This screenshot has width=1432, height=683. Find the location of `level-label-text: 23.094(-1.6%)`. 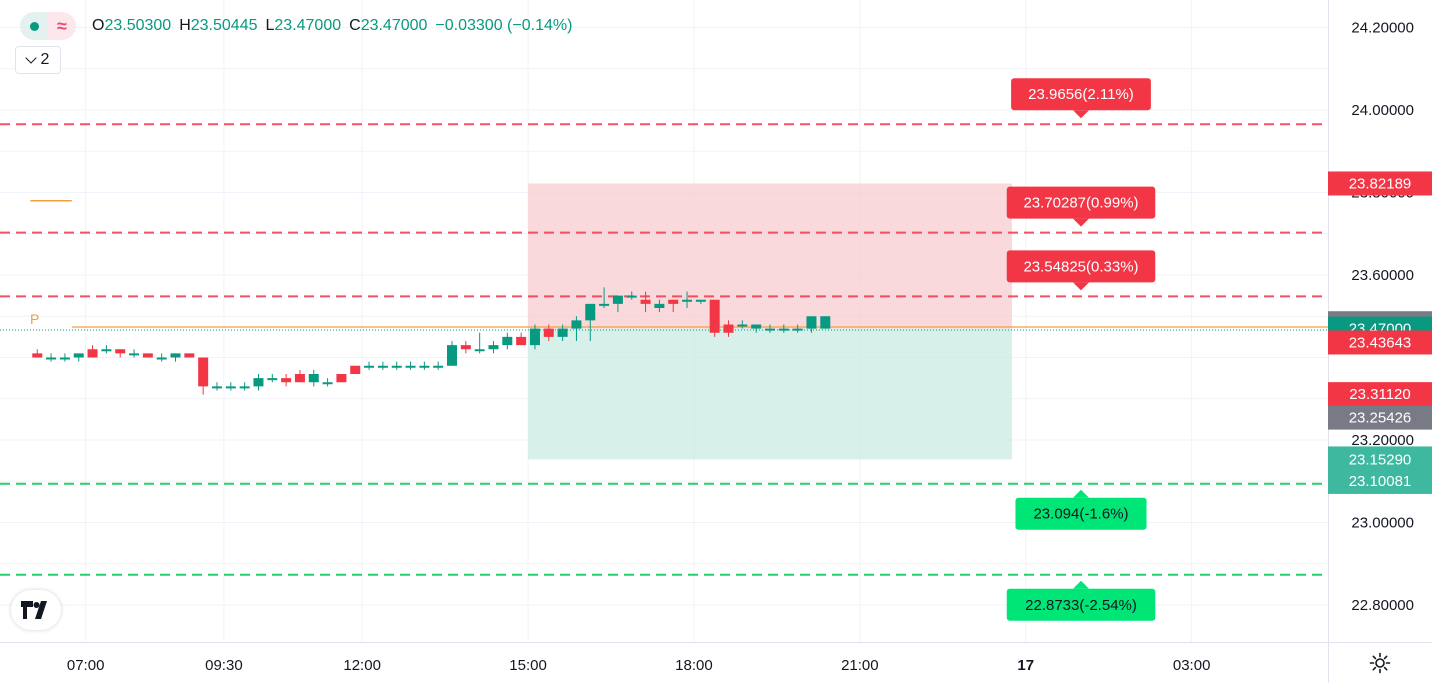

level-label-text: 23.094(-1.6%) is located at coordinates (1080, 514).